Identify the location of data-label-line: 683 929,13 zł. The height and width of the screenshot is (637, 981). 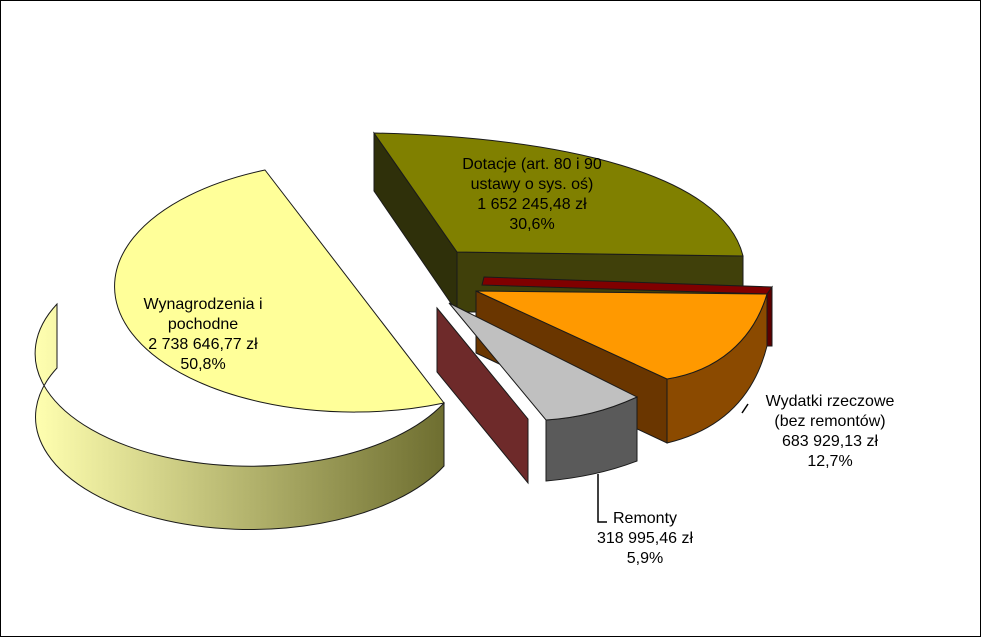
(830, 441).